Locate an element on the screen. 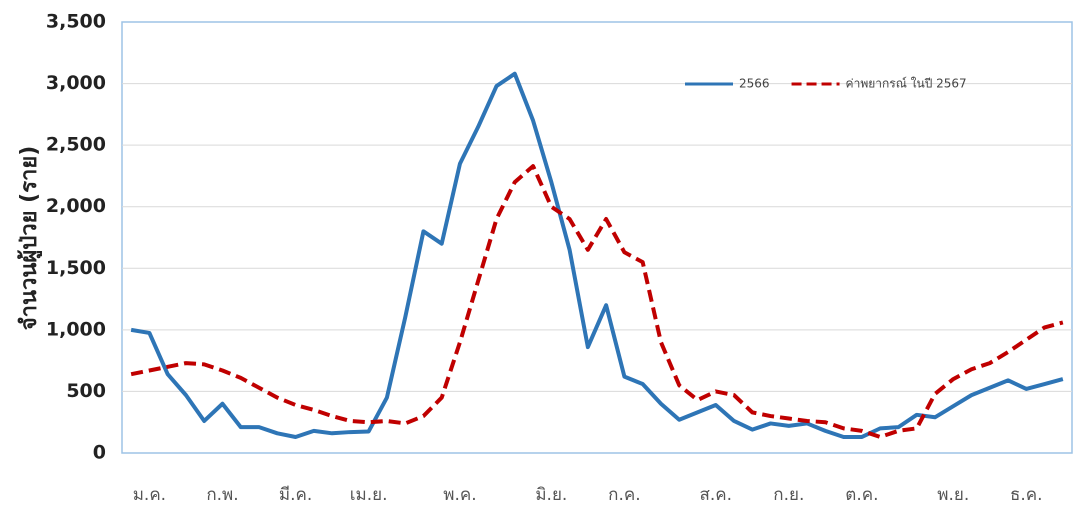 The width and height of the screenshot is (1076, 517). y-tick-label: 3,500 is located at coordinates (76, 22).